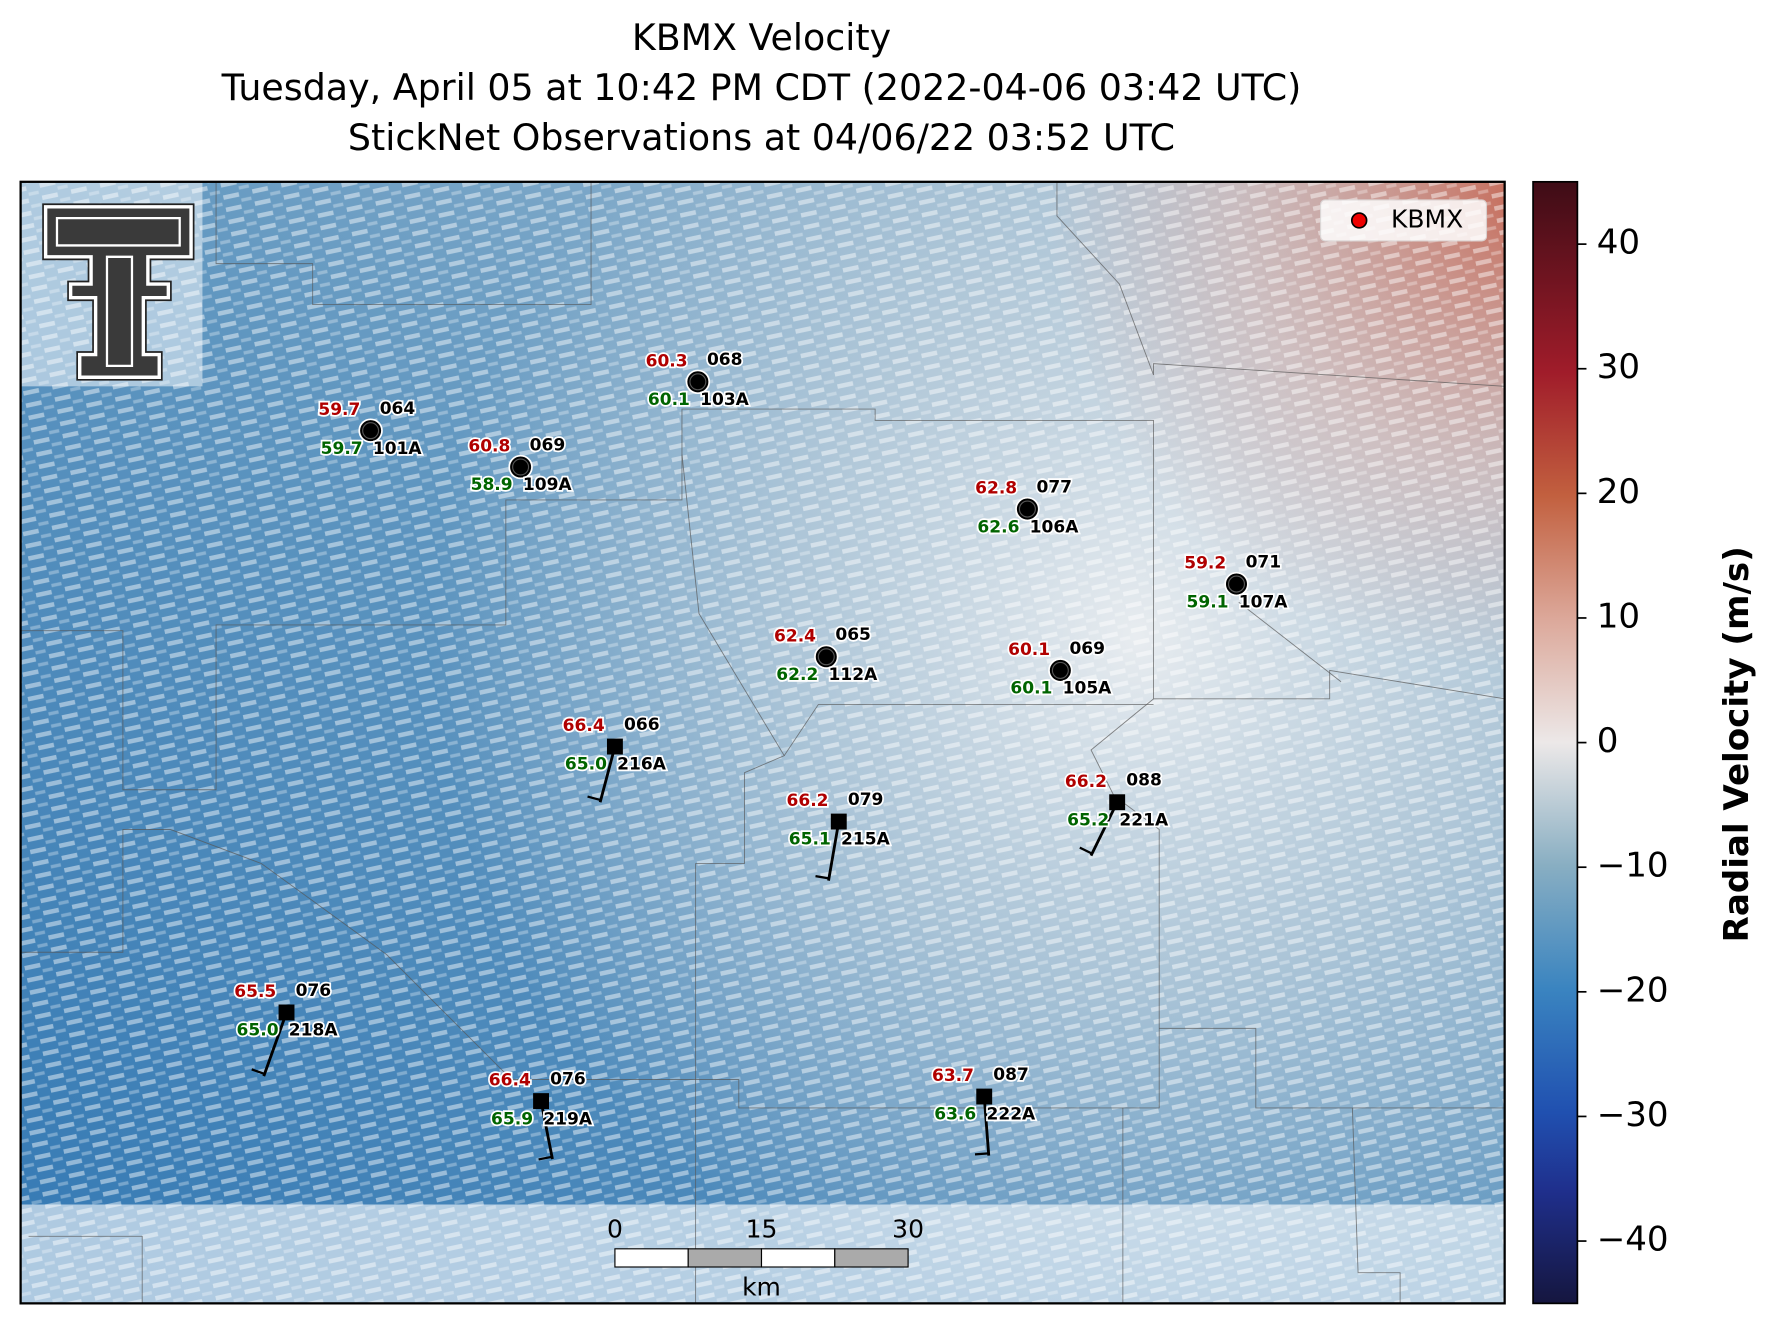 The height and width of the screenshot is (1317, 1773). Describe the element at coordinates (1404, 220) in the screenshot. I see `legend: KBMX` at that location.